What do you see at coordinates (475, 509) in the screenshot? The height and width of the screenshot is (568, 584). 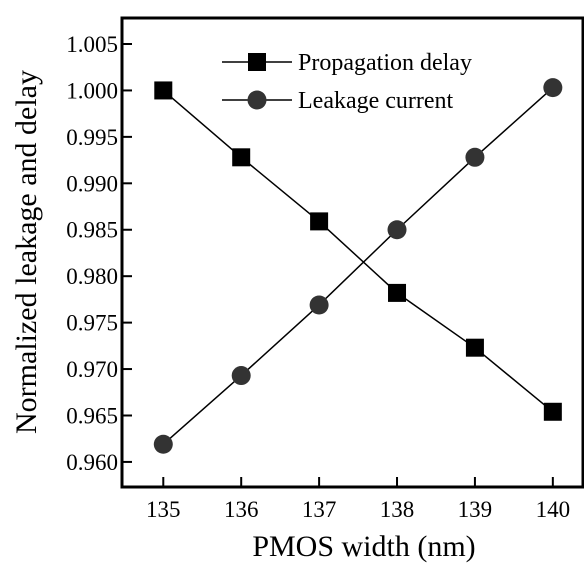 I see `x-tick-label: 139` at bounding box center [475, 509].